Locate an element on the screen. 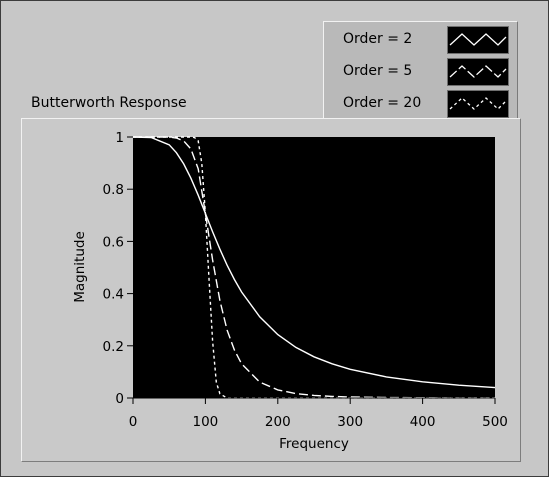 The image size is (549, 477). legend-item-order-20: Order = 20 is located at coordinates (420, 104).